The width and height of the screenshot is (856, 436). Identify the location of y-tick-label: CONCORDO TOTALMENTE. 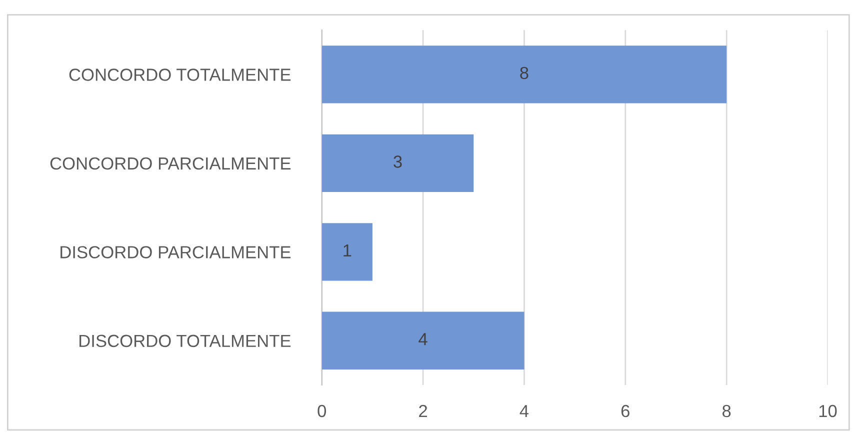
(180, 74).